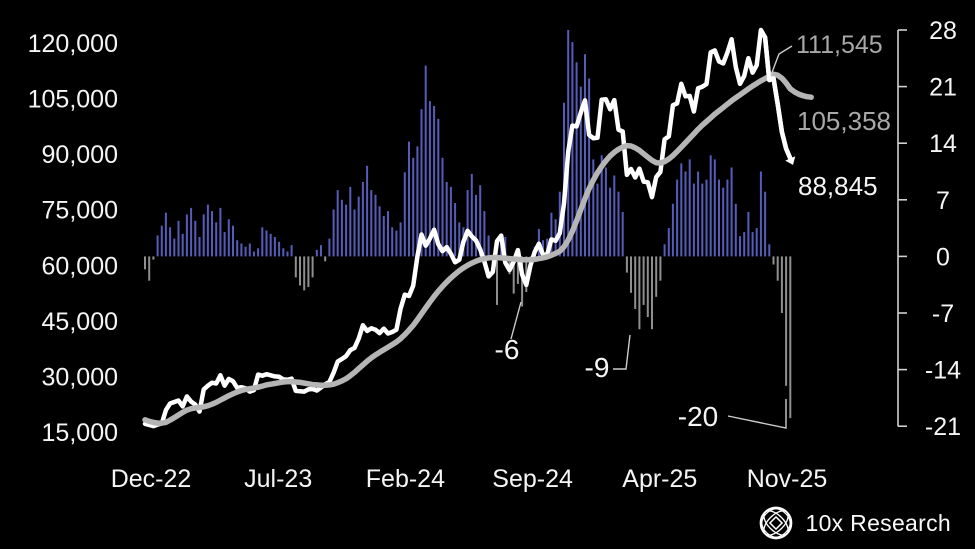  Describe the element at coordinates (80, 433) in the screenshot. I see `left-axis-label: 15,000` at that location.